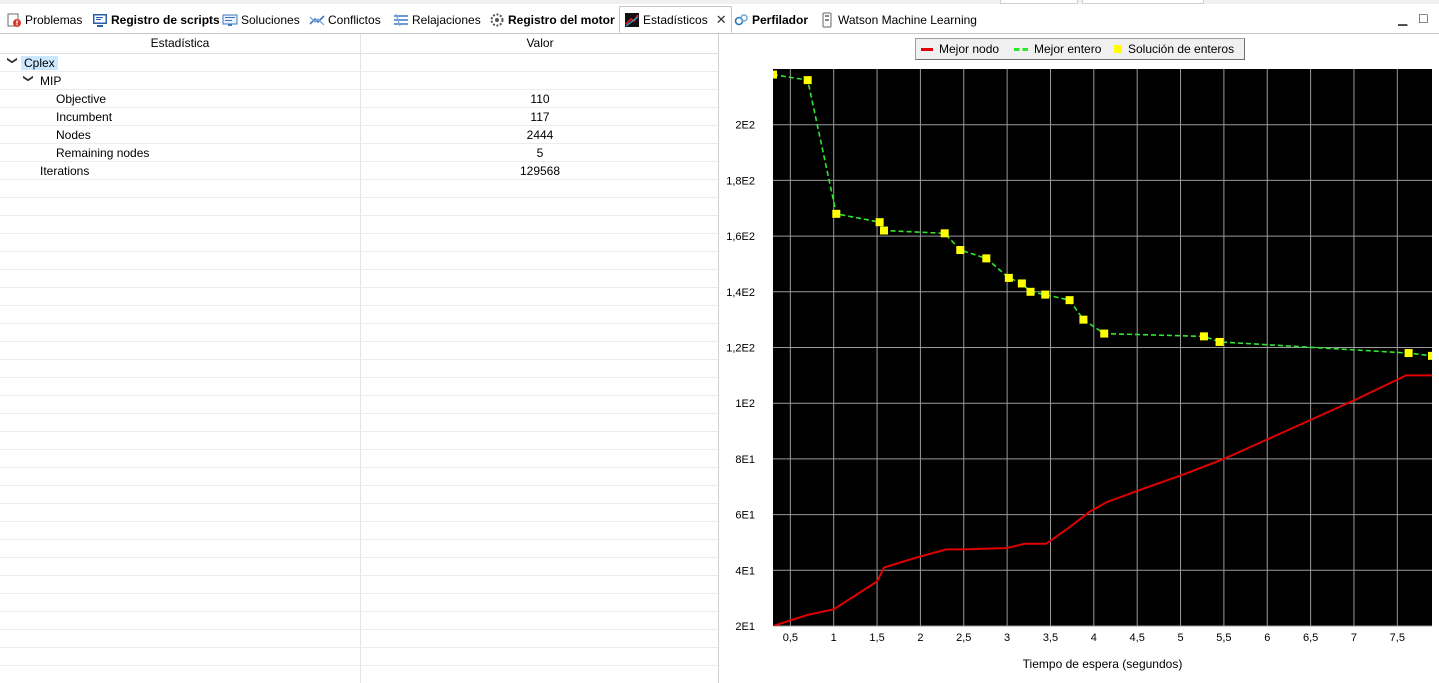 This screenshot has height=683, width=1439. Describe the element at coordinates (1137, 638) in the screenshot. I see `x-tick-label: 4,5` at that location.